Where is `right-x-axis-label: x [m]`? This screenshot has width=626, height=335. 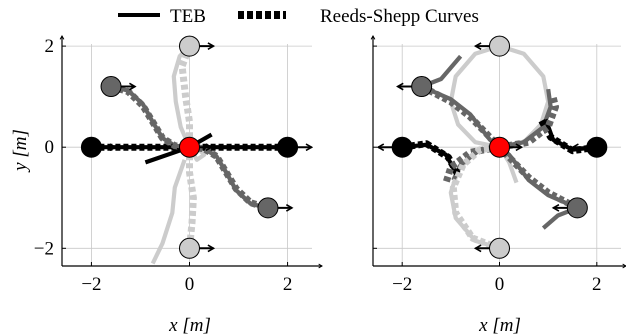
right-x-axis-label: x [m] is located at coordinates (499, 325).